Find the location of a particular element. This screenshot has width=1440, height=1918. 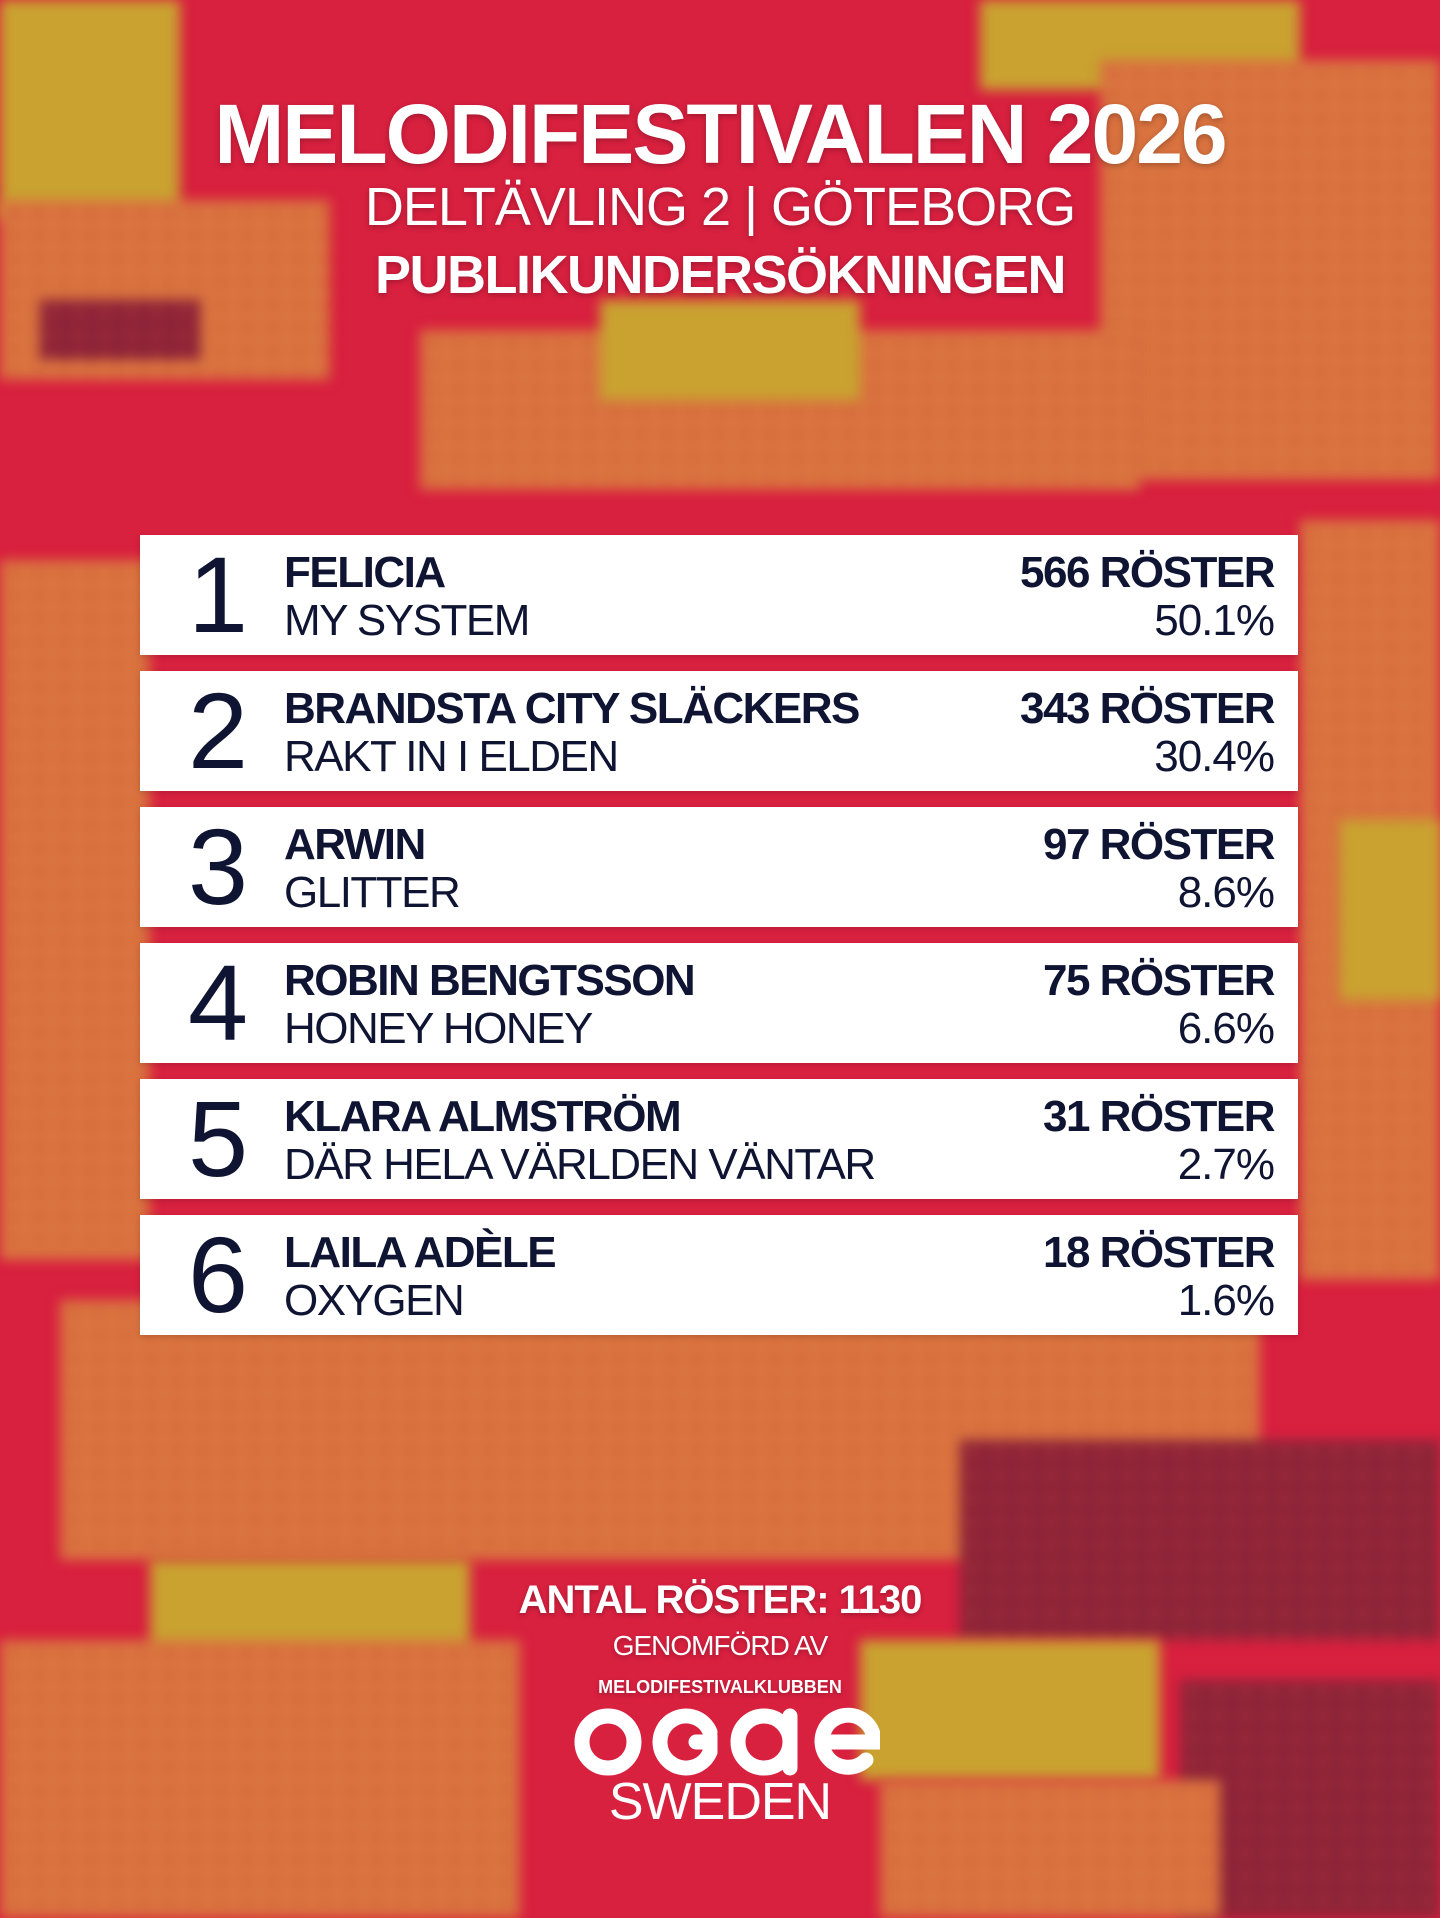

song-title: RAKT IN I ELDEN is located at coordinates (451, 756).